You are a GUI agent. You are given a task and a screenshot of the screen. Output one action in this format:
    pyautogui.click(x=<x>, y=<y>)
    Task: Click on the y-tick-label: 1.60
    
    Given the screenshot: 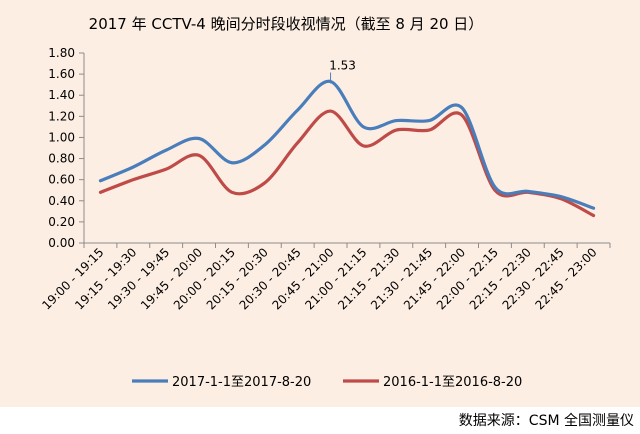 What is the action you would take?
    pyautogui.click(x=61, y=74)
    